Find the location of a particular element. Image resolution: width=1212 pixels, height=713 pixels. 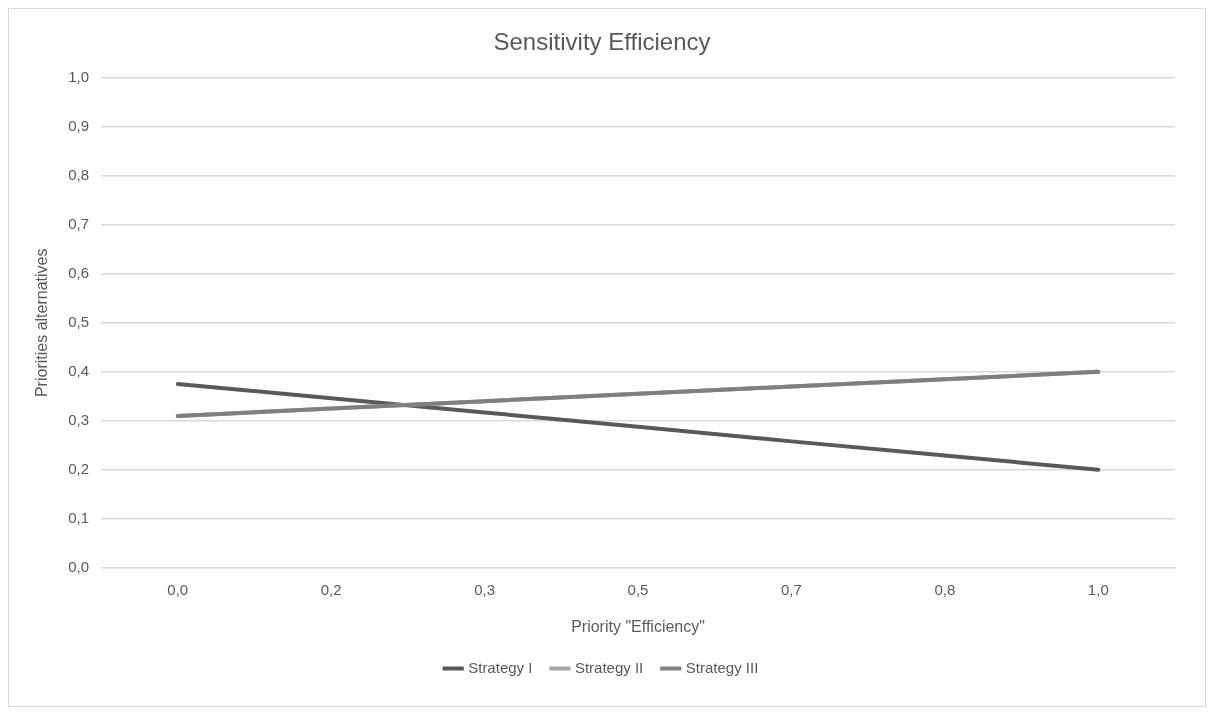

legend-label: Strategy I is located at coordinates (500, 667).